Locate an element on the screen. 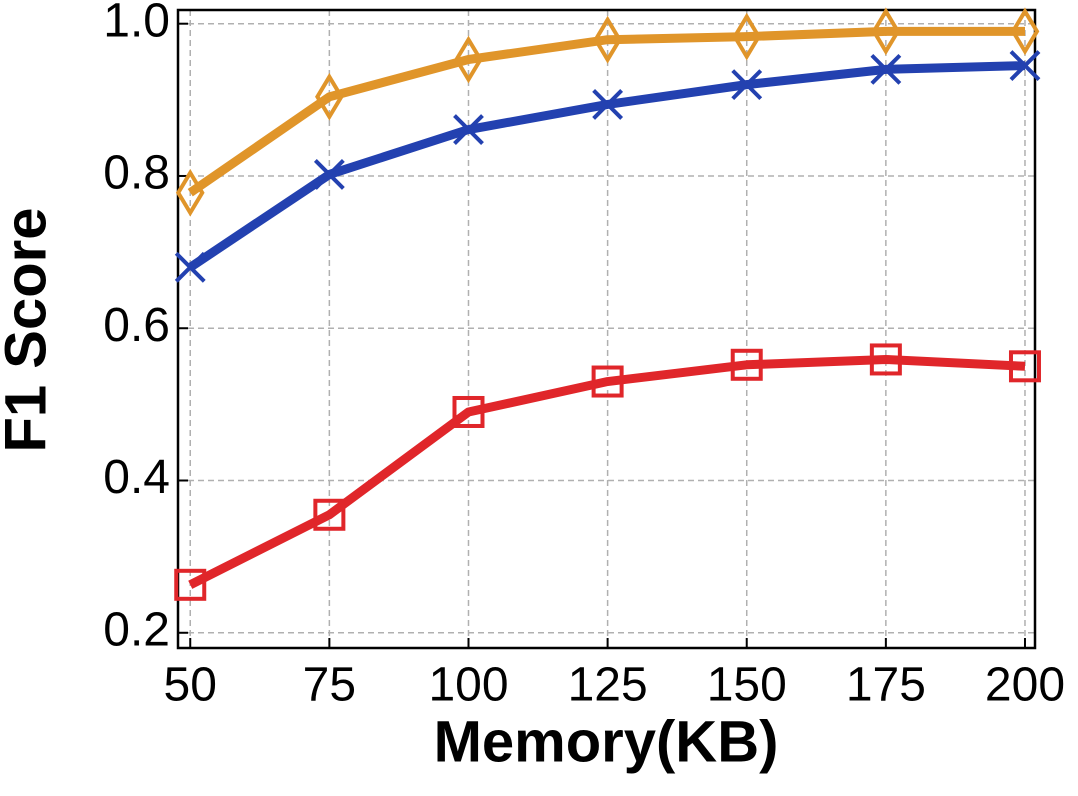 Image resolution: width=1078 pixels, height=796 pixels. x-tick-label: 100 is located at coordinates (468, 685).